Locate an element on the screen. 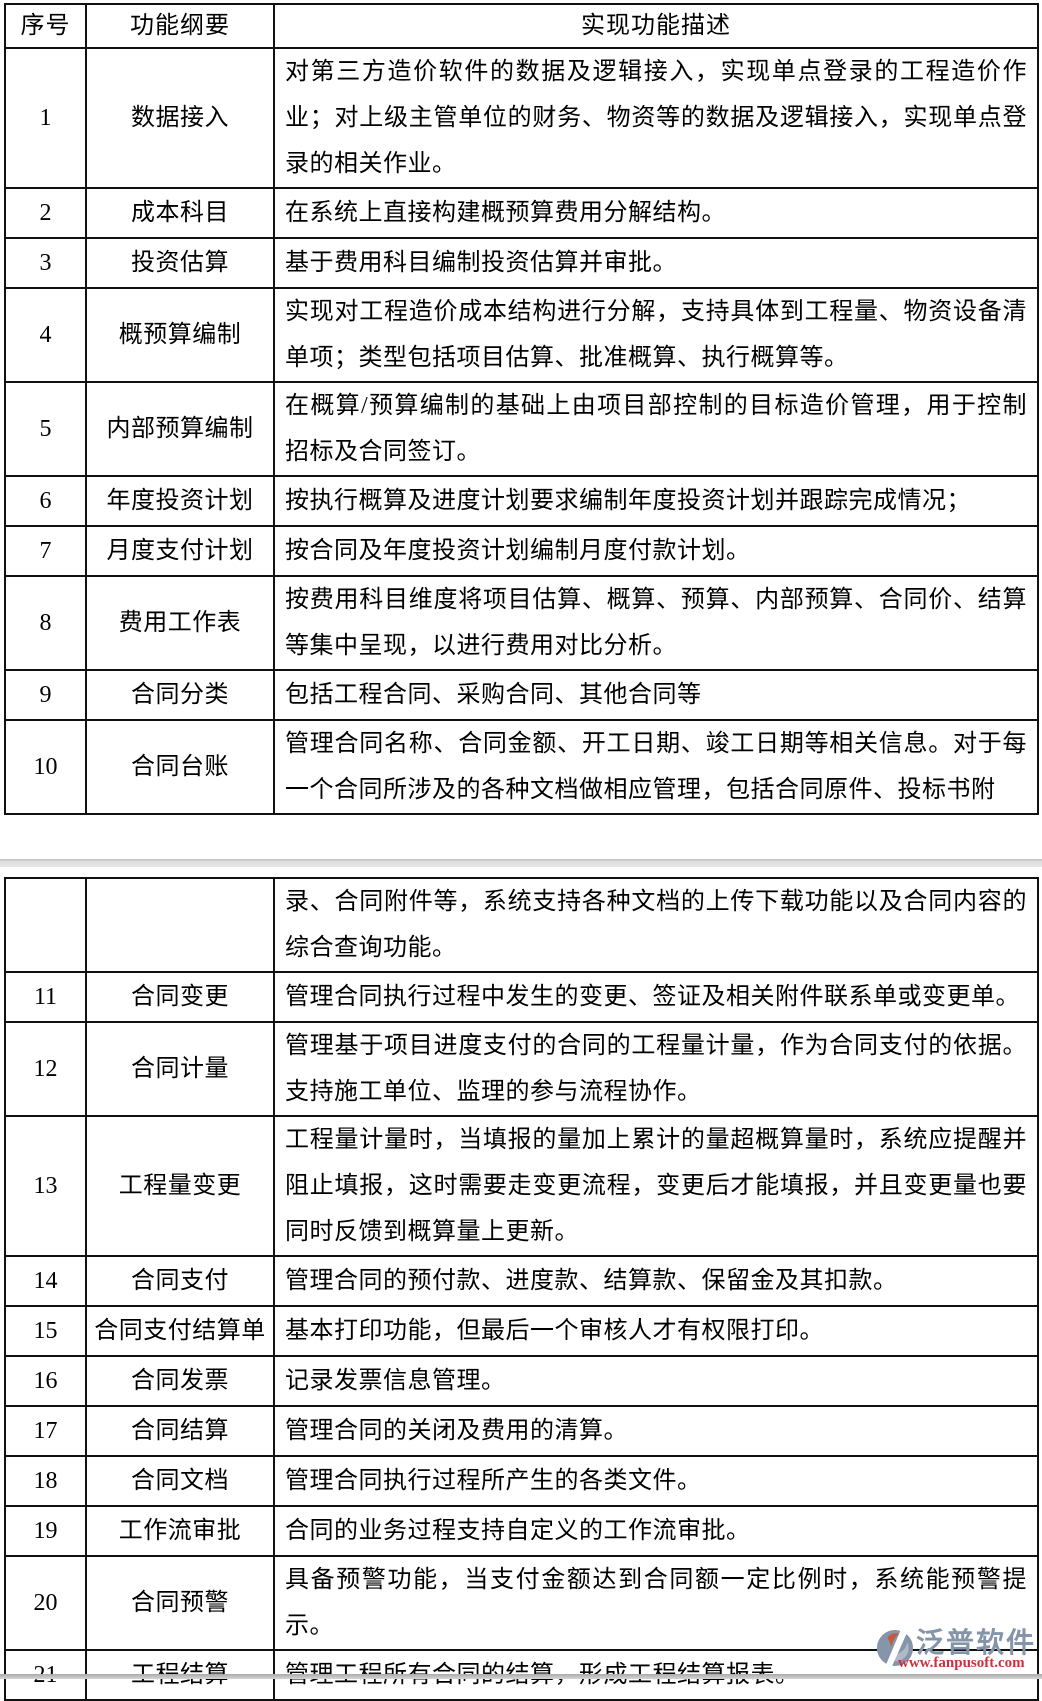 This screenshot has width=1042, height=1701. serial-number-cell: 9 is located at coordinates (45, 695).